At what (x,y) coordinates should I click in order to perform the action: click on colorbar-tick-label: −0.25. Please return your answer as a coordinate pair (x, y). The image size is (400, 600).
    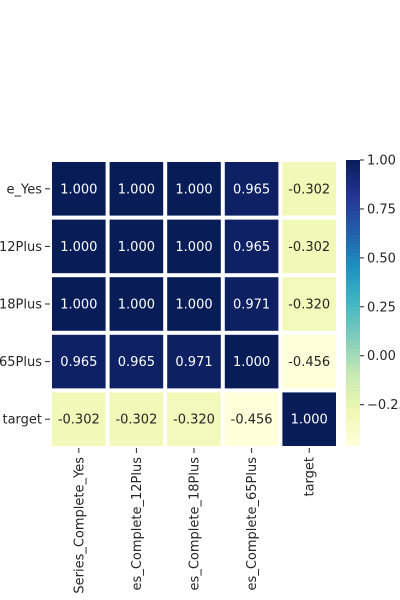
    Looking at the image, I should click on (383, 405).